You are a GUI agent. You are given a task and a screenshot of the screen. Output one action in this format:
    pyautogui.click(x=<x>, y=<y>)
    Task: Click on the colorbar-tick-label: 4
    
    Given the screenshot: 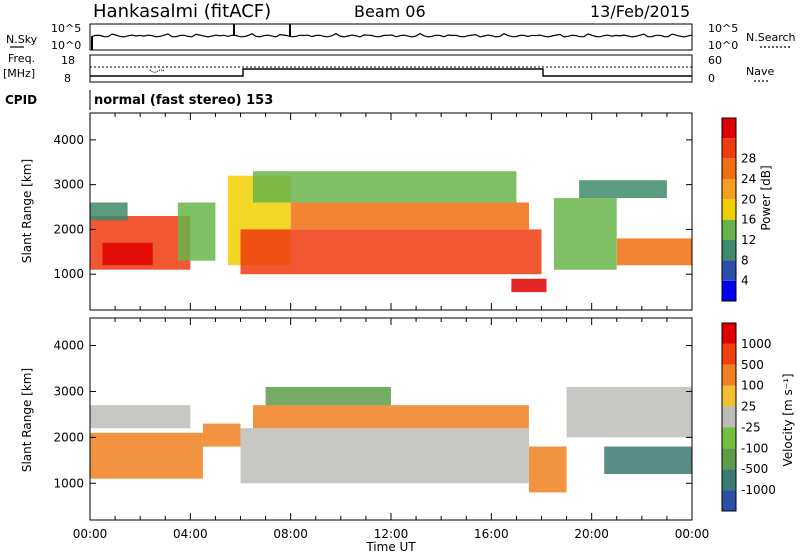 What is the action you would take?
    pyautogui.click(x=745, y=281)
    